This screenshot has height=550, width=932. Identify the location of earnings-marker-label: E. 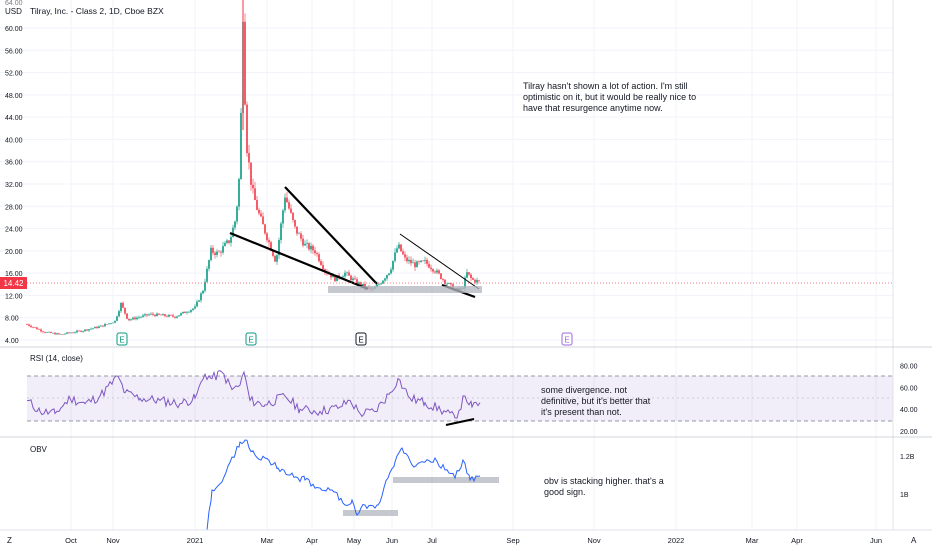
(121, 340).